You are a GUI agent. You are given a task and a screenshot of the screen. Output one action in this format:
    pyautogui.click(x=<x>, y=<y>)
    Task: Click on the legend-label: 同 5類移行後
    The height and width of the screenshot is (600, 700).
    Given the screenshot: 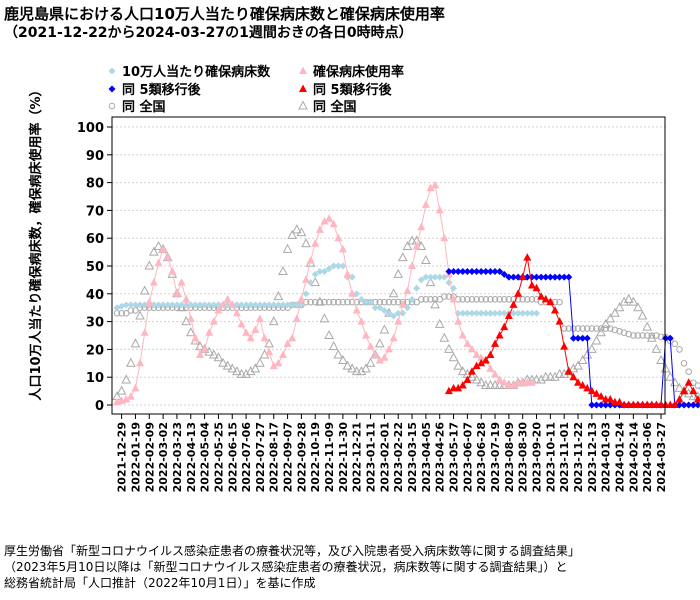 What is the action you would take?
    pyautogui.click(x=162, y=90)
    